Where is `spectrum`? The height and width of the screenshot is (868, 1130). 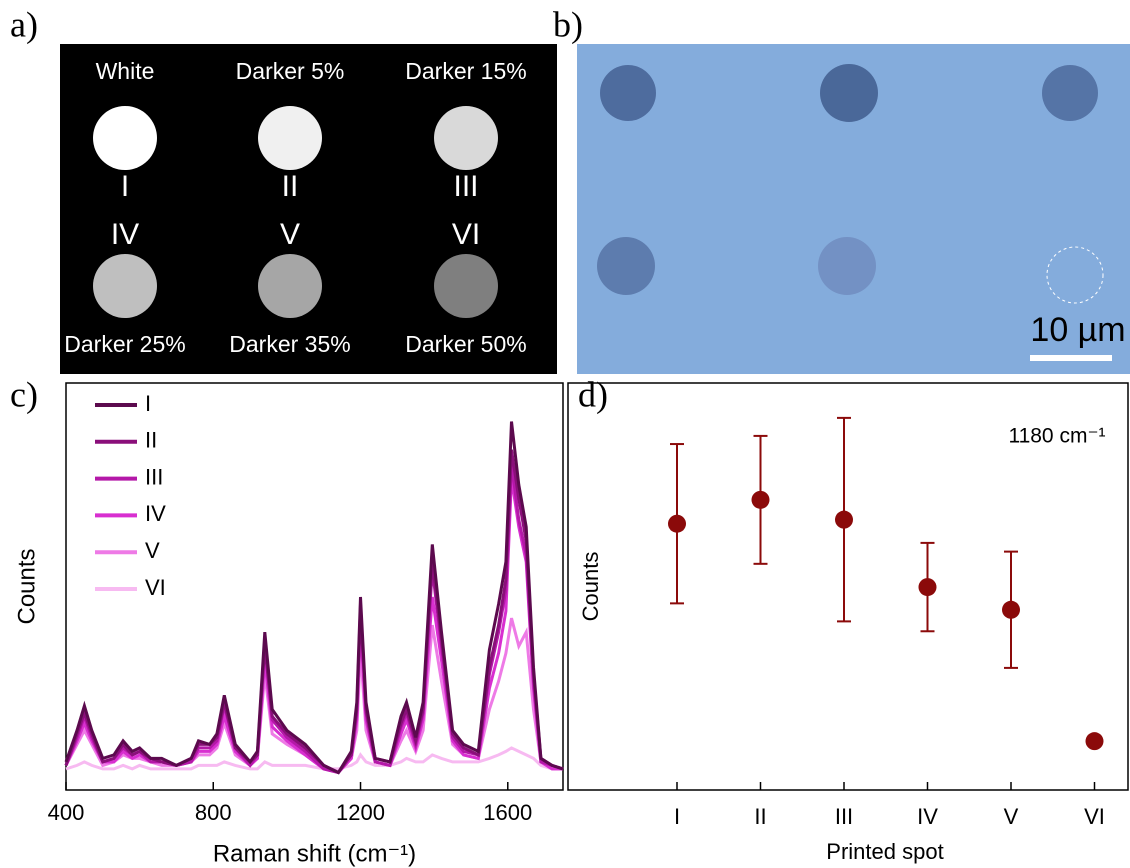 spectrum is located at coordinates (314, 758).